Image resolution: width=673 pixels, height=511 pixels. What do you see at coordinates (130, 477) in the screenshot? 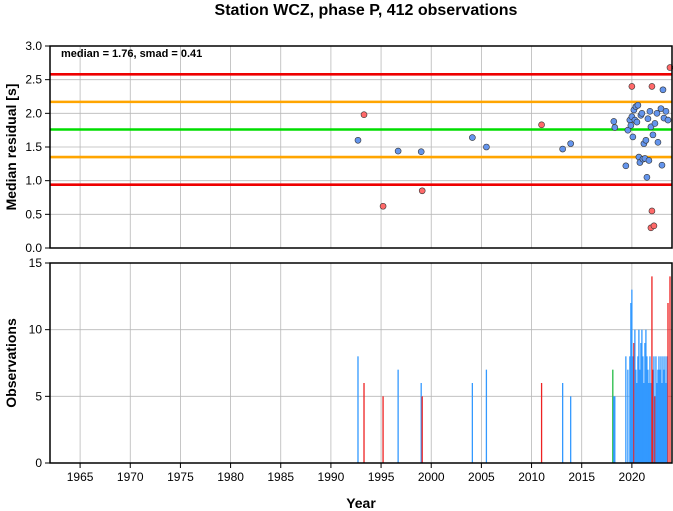
I see `x-tick-label: 1970` at bounding box center [130, 477].